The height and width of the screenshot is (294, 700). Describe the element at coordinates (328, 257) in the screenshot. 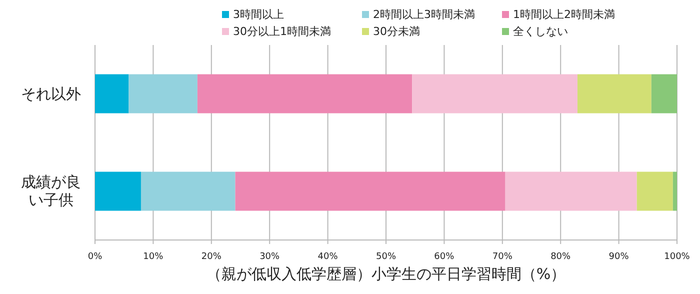

I see `x-tick-label: 40%` at that location.